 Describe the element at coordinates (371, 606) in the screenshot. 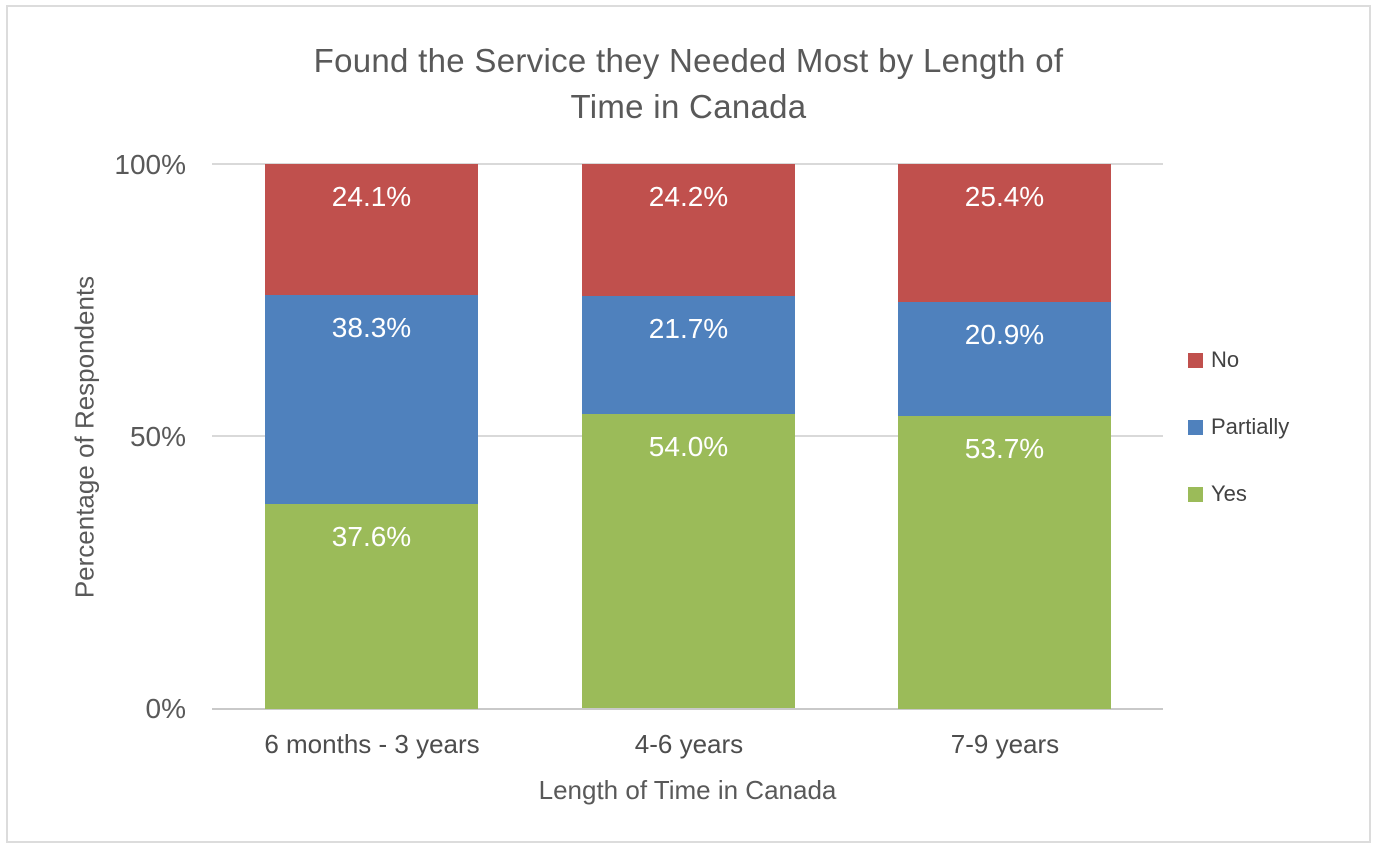

I see `bar-segment-yes: 37.6%` at that location.